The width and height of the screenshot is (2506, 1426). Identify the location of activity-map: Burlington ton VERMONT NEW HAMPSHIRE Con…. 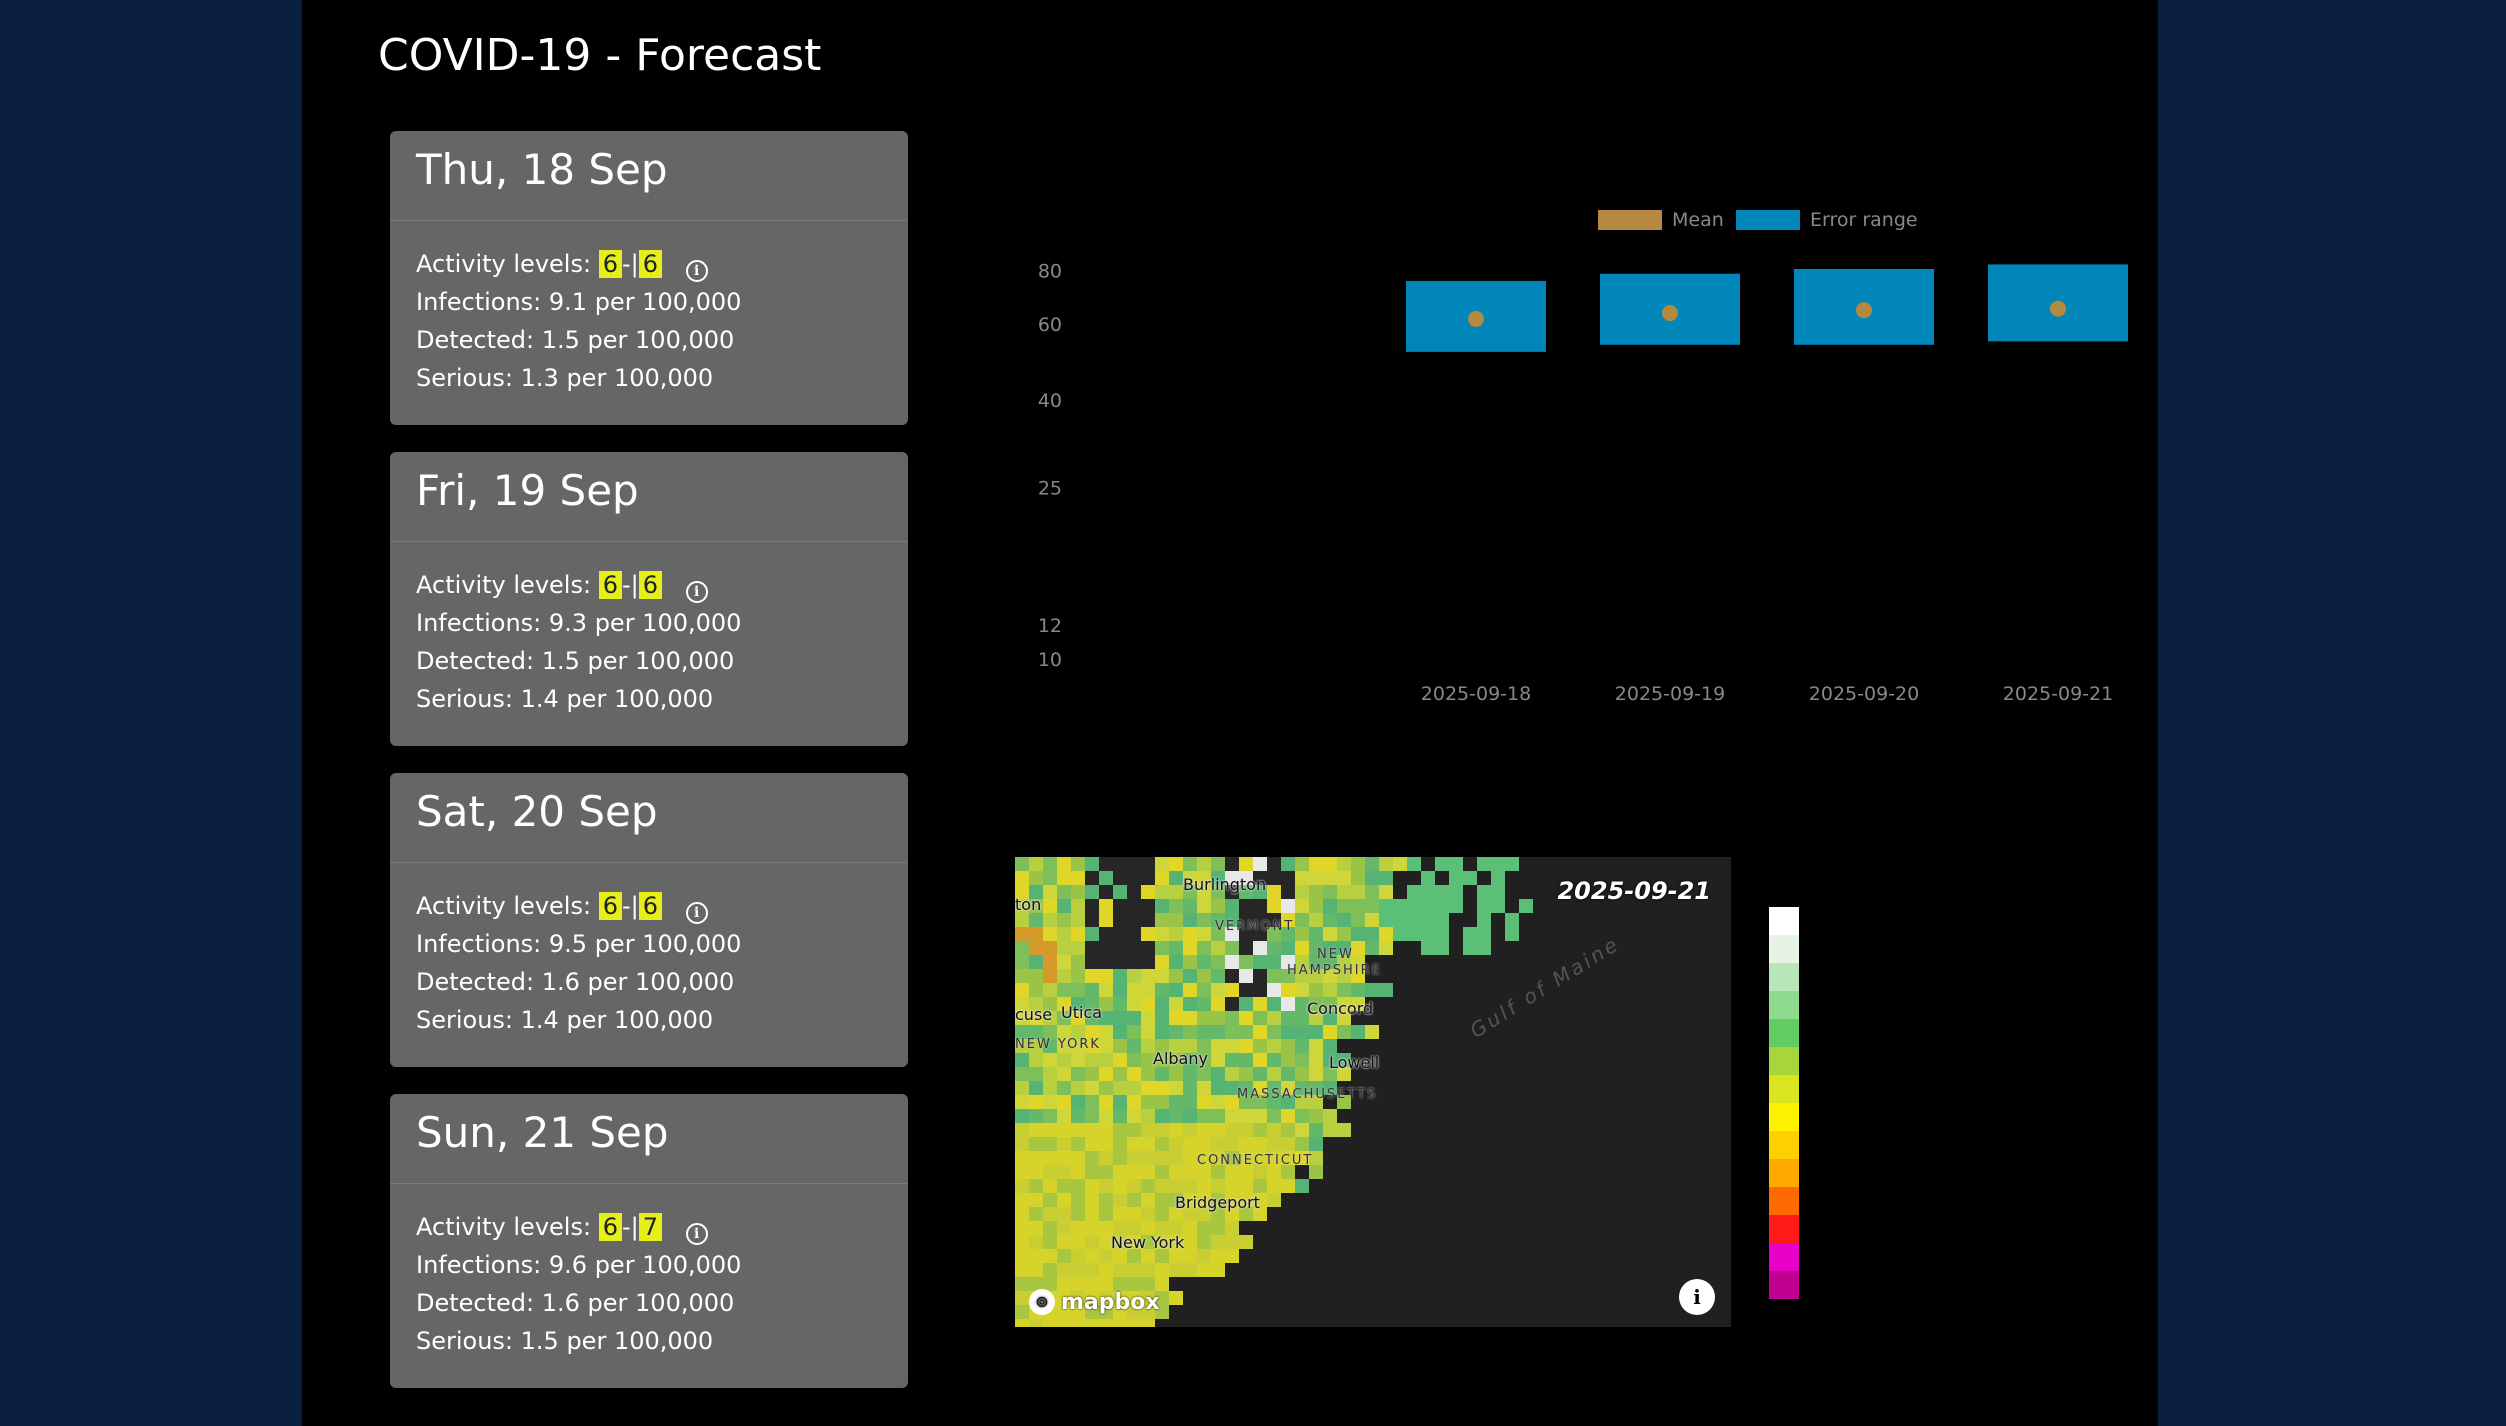
(1373, 1092).